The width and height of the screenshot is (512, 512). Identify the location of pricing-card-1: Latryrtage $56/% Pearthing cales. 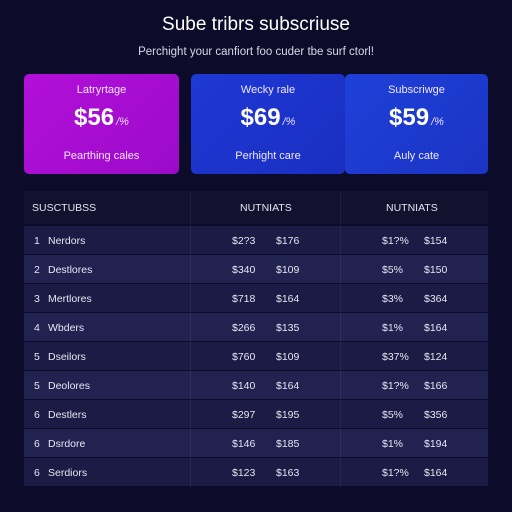
(101, 124).